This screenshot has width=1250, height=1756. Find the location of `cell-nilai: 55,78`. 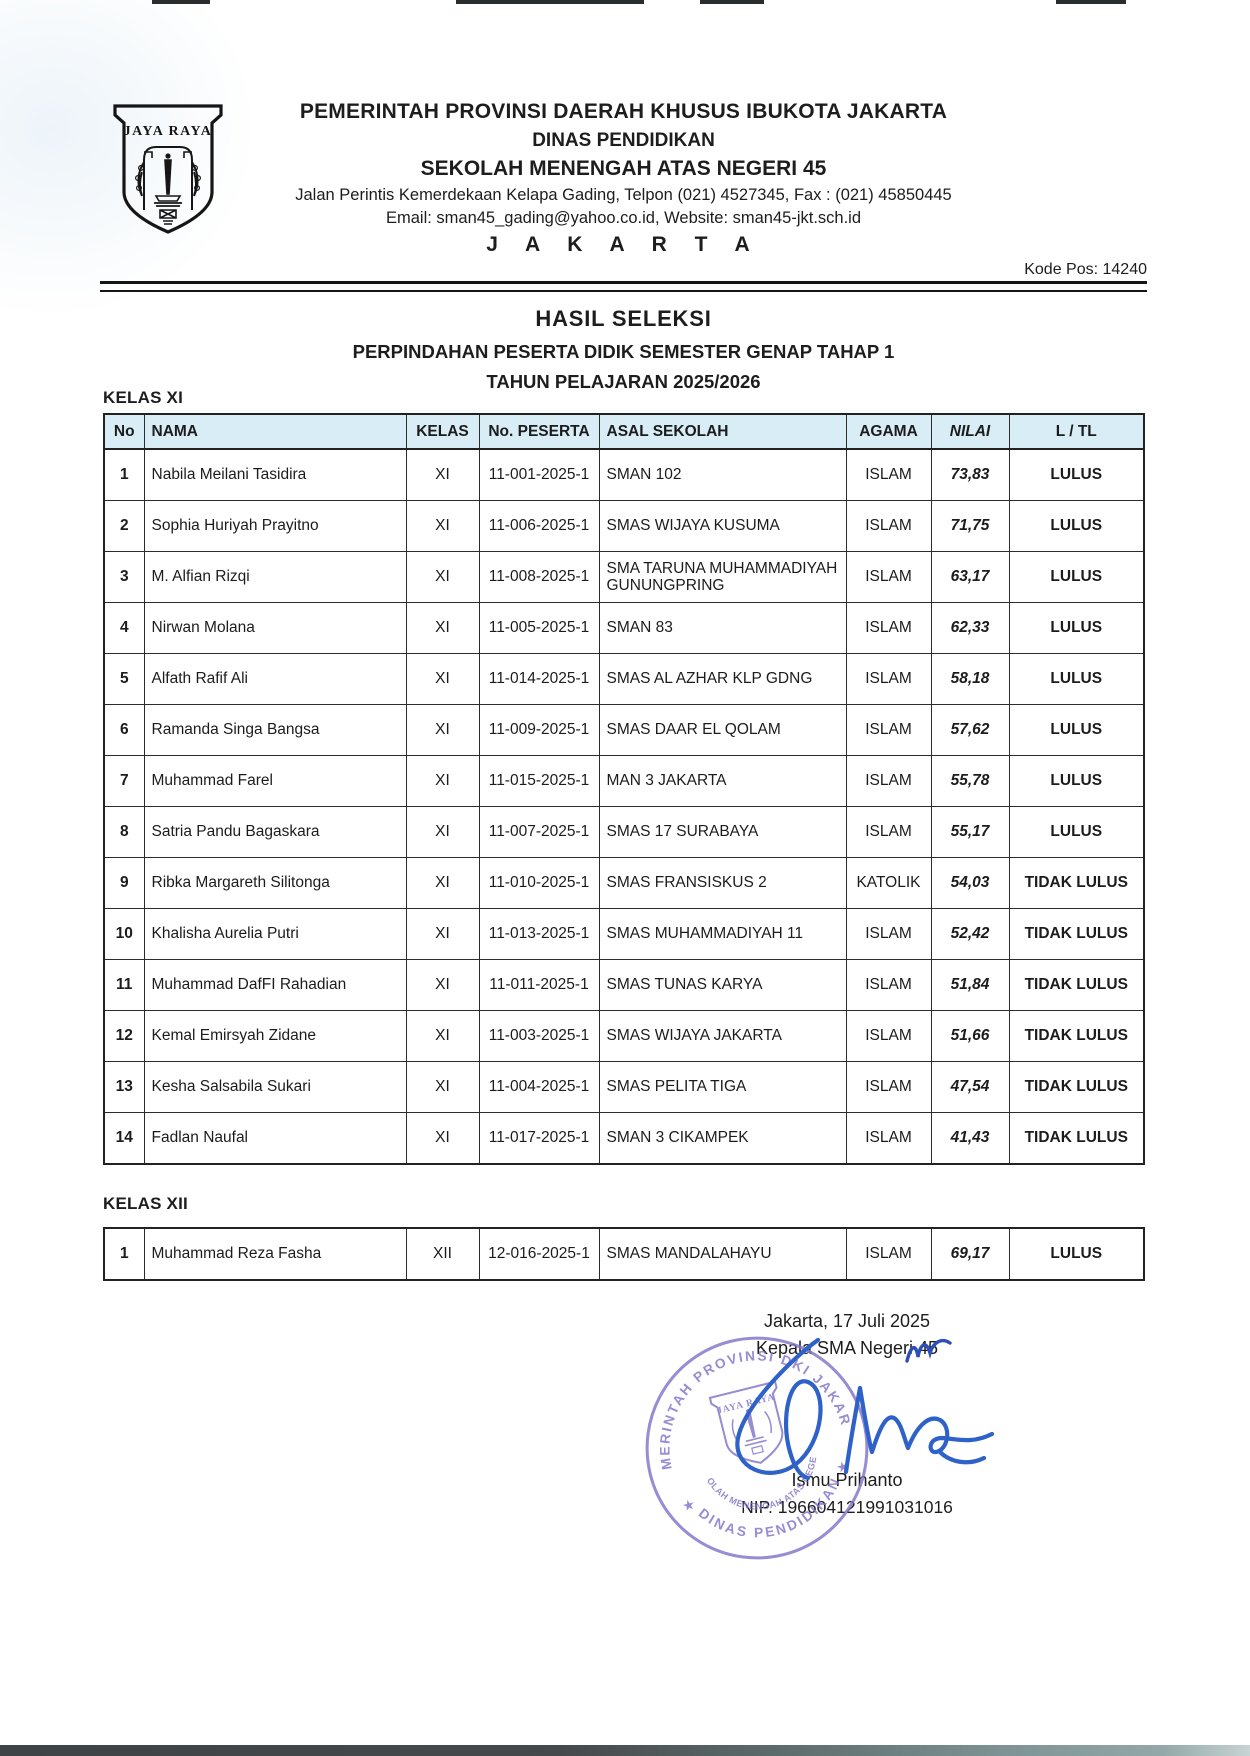

cell-nilai: 55,78 is located at coordinates (970, 781).